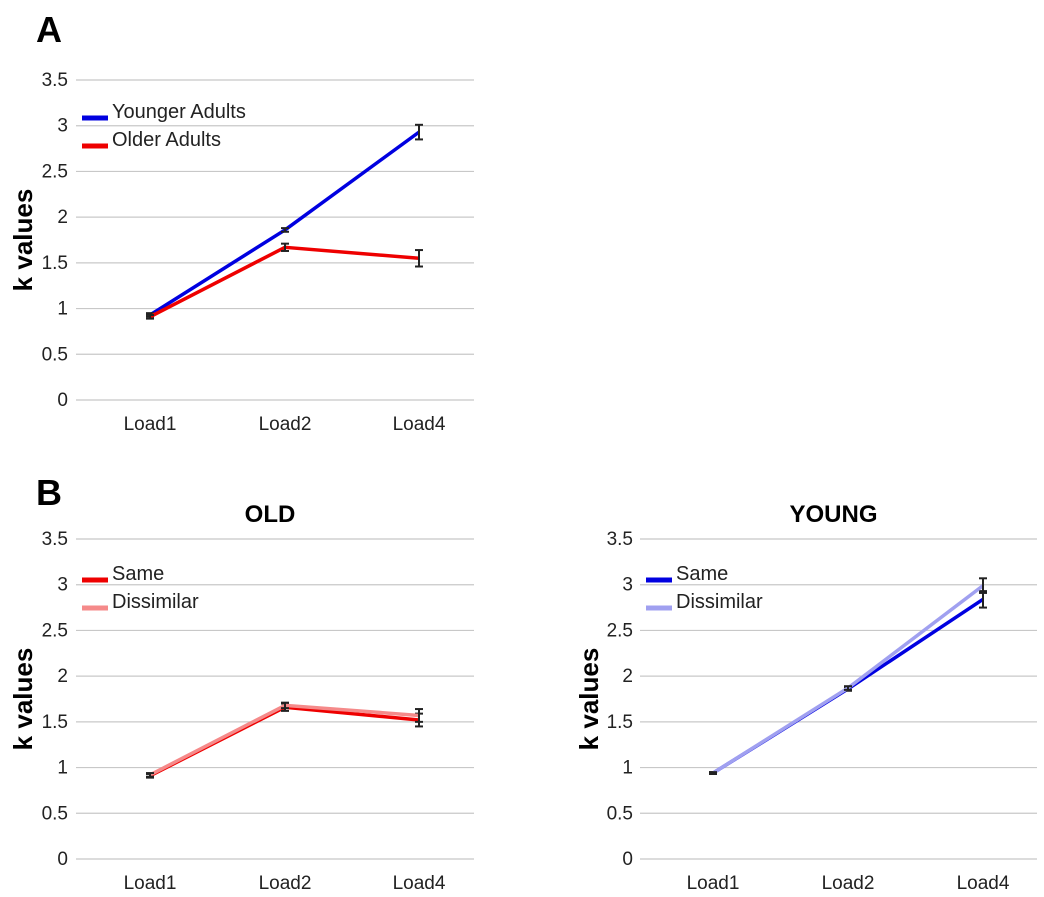 This screenshot has height=897, width=1044. Describe the element at coordinates (49, 492) in the screenshot. I see `panel-letter-b: B` at that location.